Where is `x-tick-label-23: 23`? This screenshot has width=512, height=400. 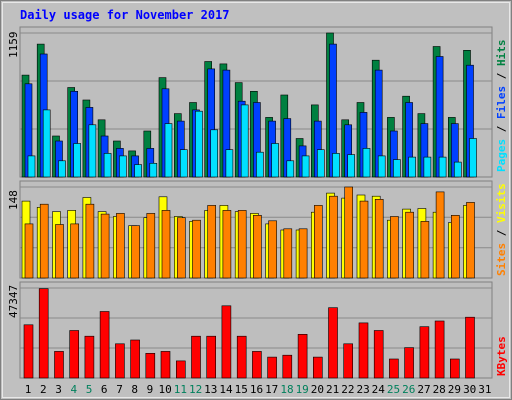
x-tick-label-23: 23 is located at coordinates (362, 389).